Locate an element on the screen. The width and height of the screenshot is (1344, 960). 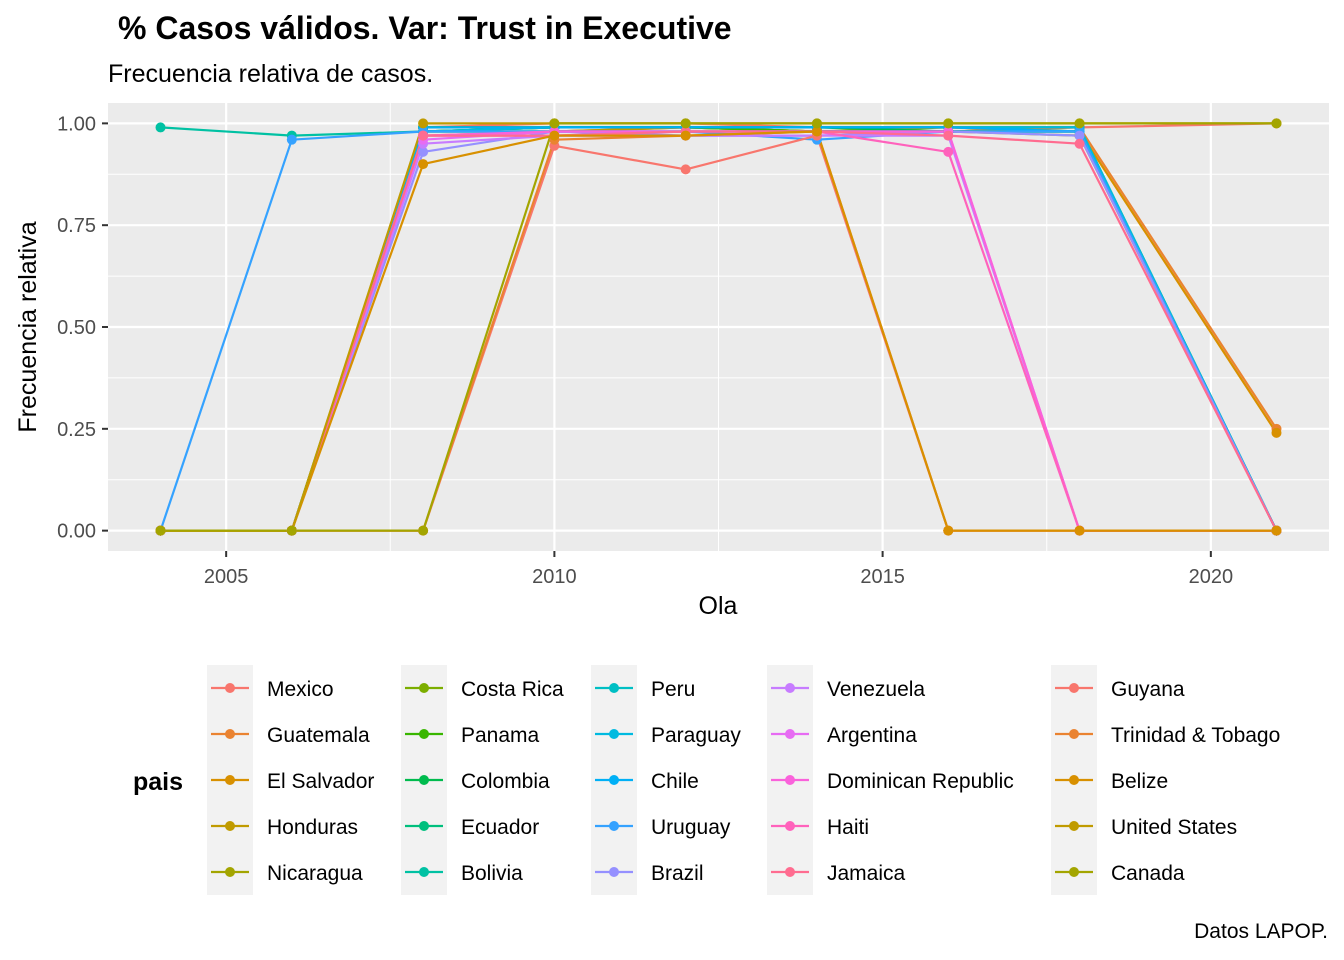
legend-label: Argentina is located at coordinates (872, 735).